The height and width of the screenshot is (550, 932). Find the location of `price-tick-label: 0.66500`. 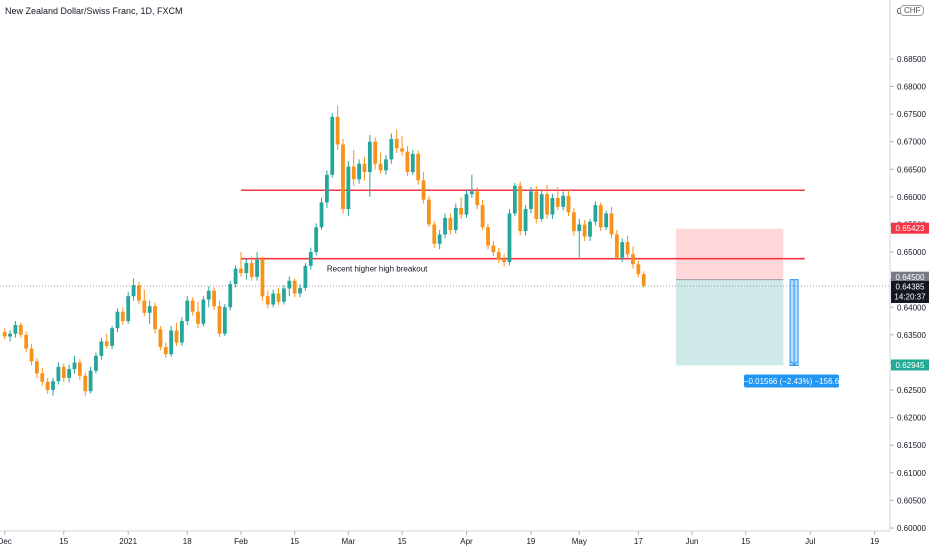

price-tick-label: 0.66500 is located at coordinates (911, 169).